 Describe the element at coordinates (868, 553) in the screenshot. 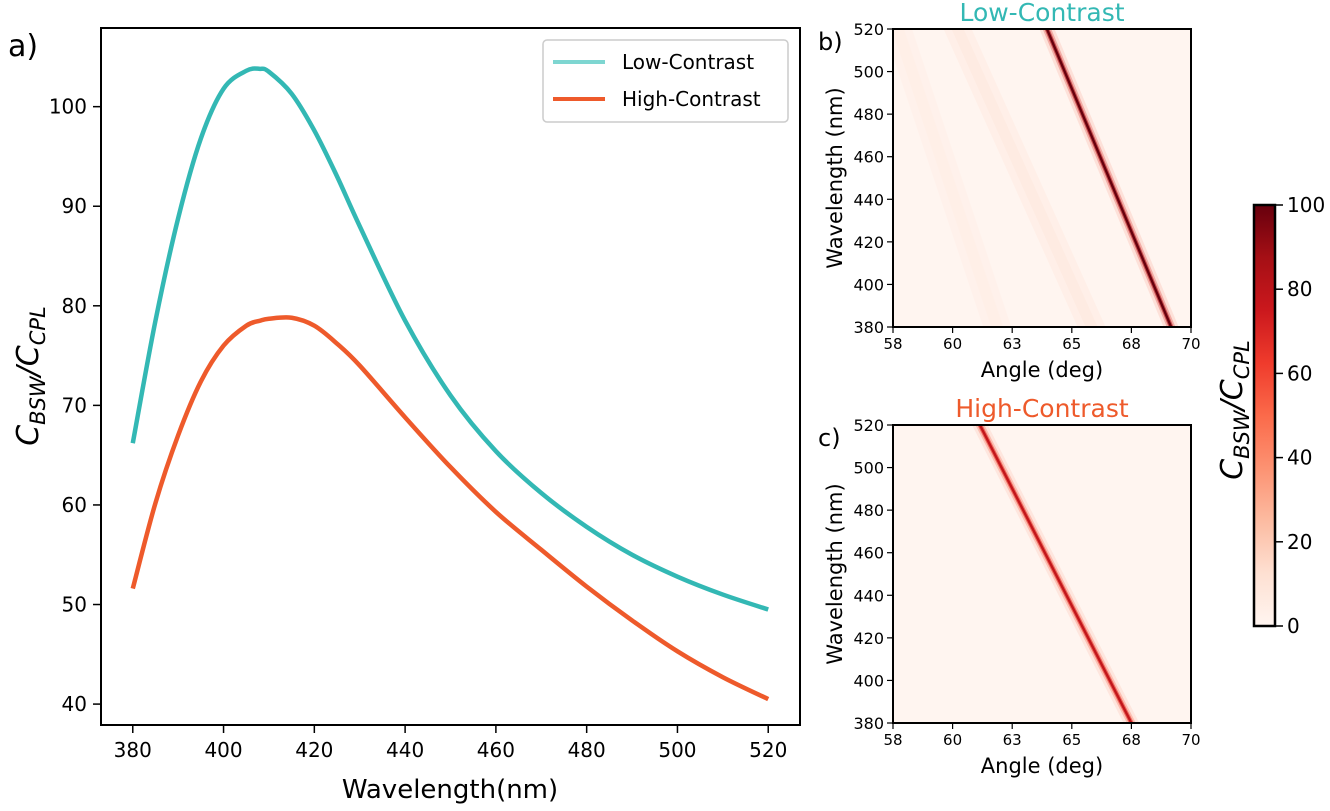

I see `panel-c-ytick-label: 460` at that location.